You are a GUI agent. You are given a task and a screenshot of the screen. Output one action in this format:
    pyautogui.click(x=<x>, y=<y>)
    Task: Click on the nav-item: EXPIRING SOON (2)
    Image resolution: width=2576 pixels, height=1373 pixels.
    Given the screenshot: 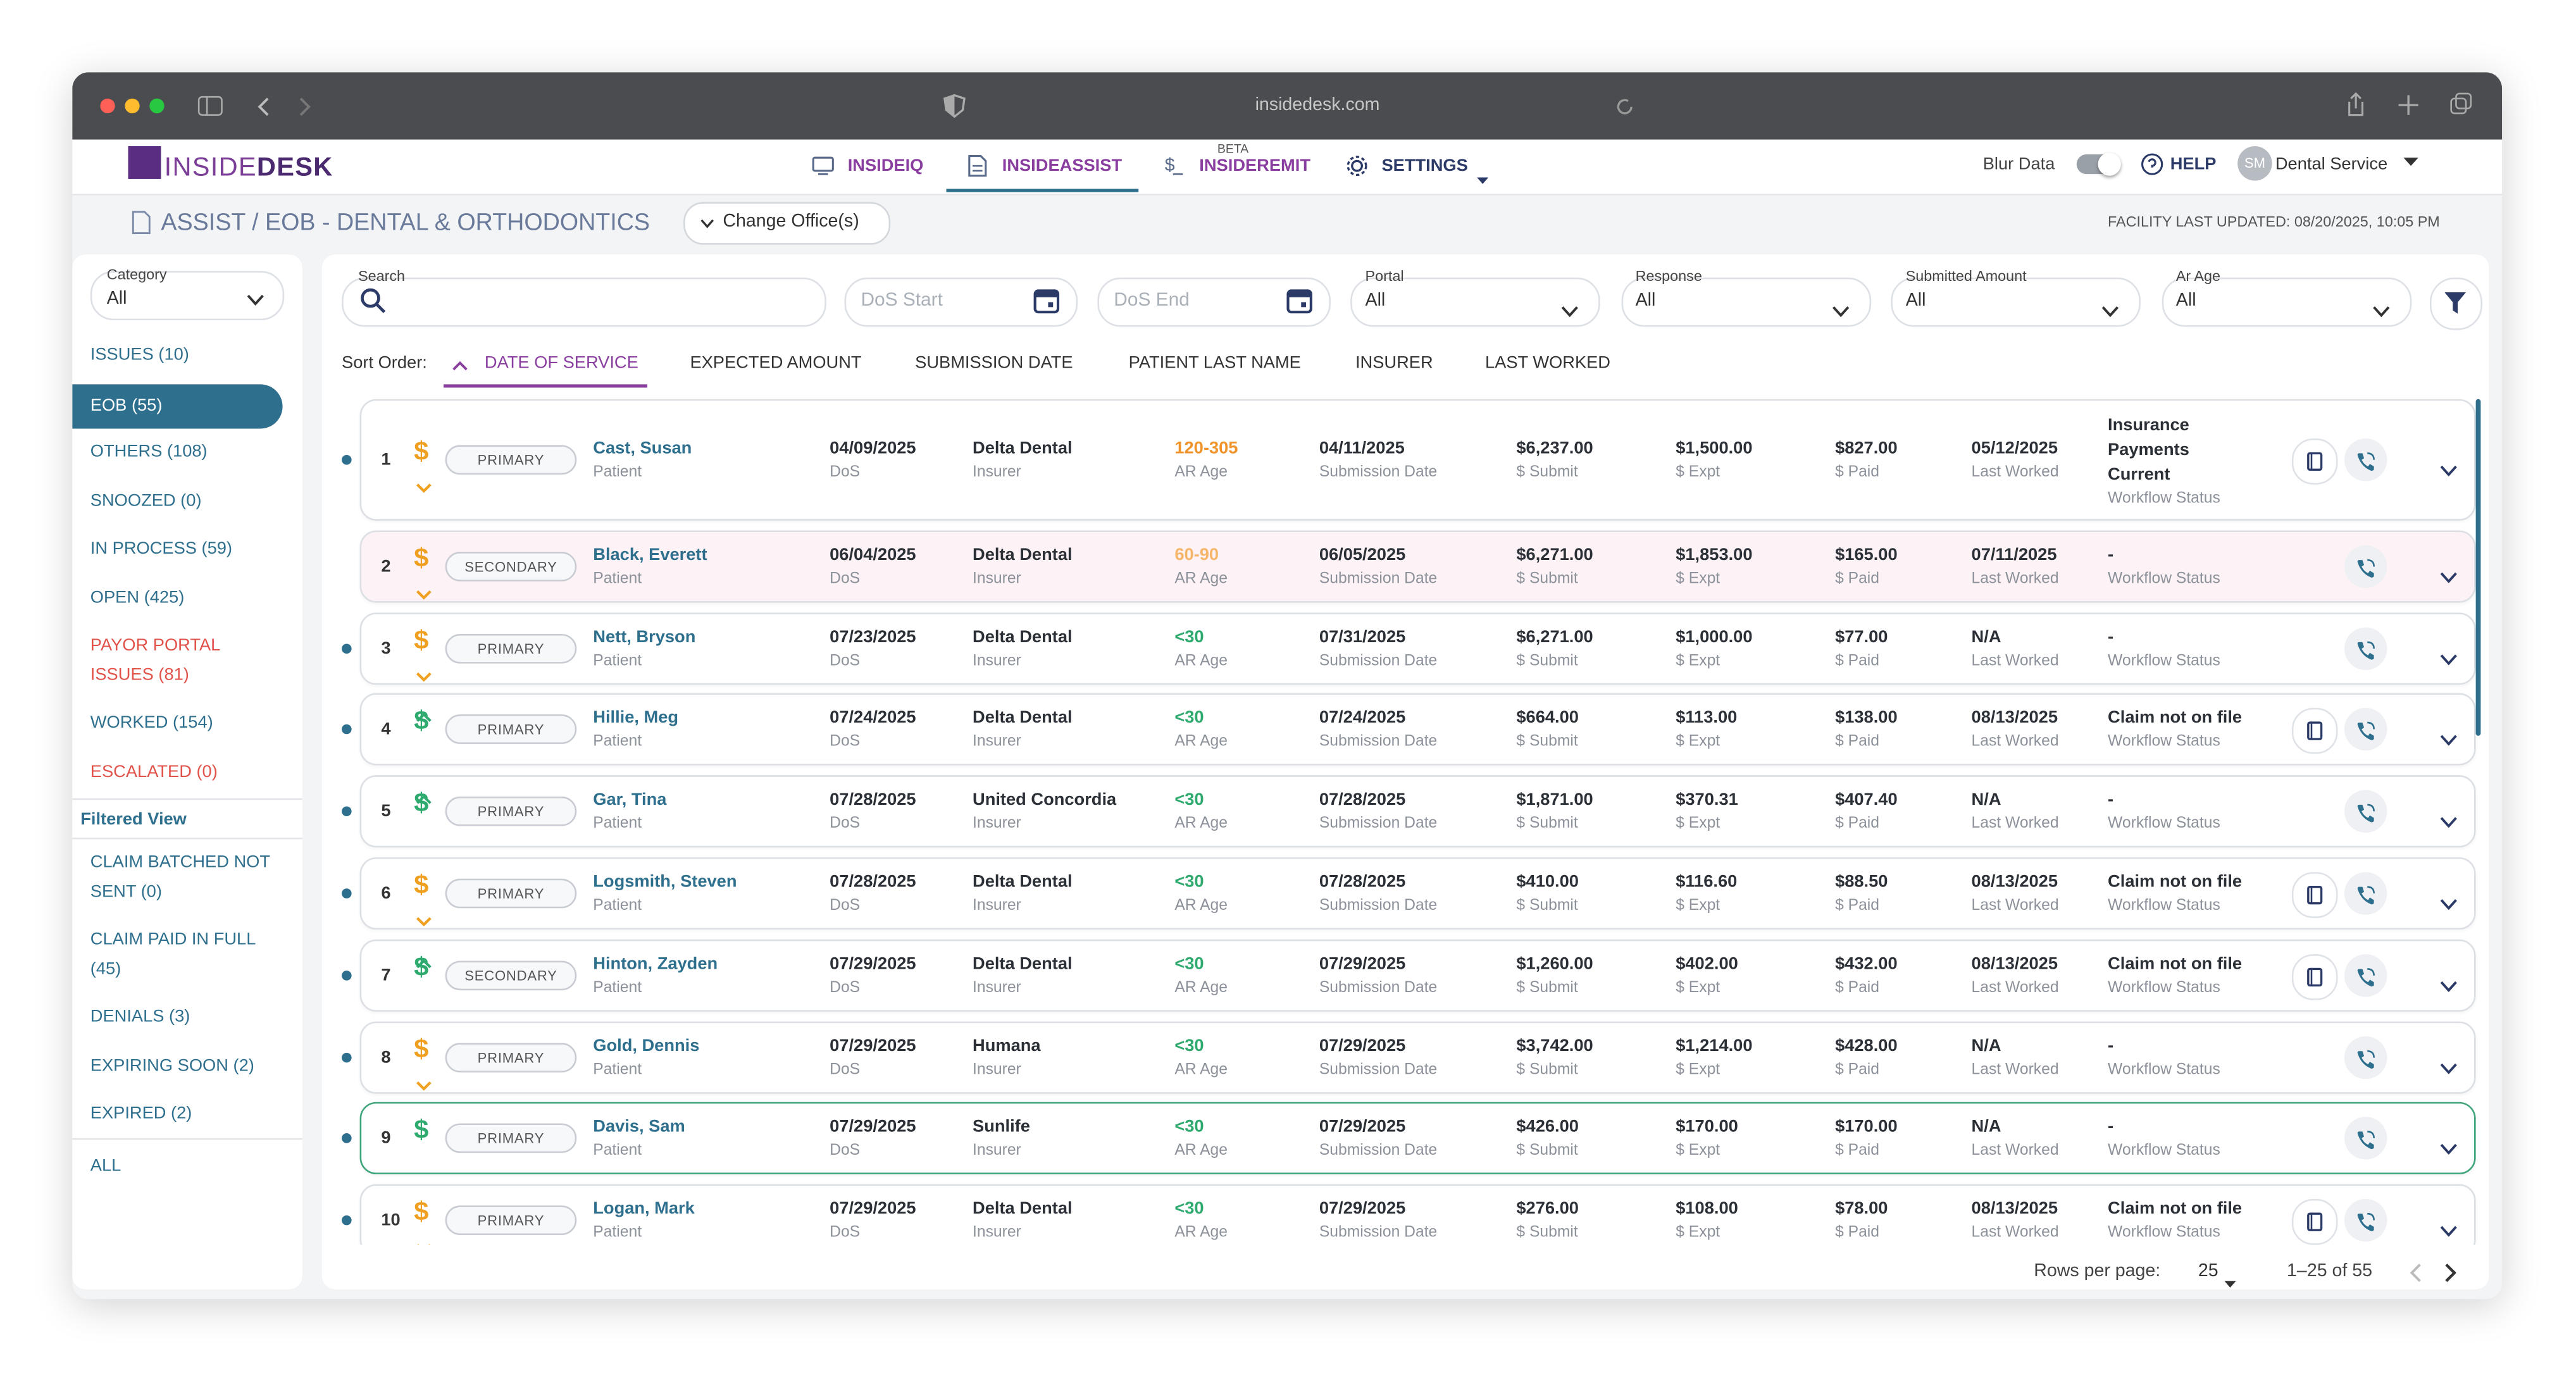 What is the action you would take?
    pyautogui.click(x=172, y=1065)
    